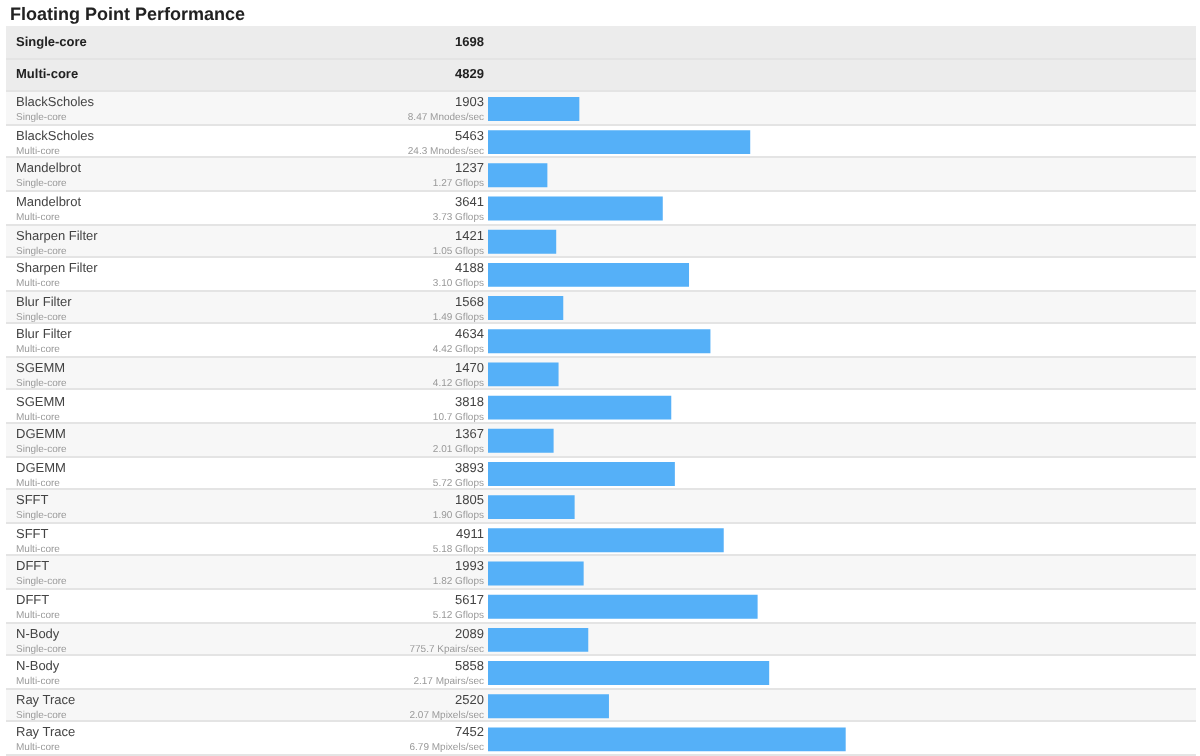  I want to click on text: Floating Point Performance, so click(128, 14).